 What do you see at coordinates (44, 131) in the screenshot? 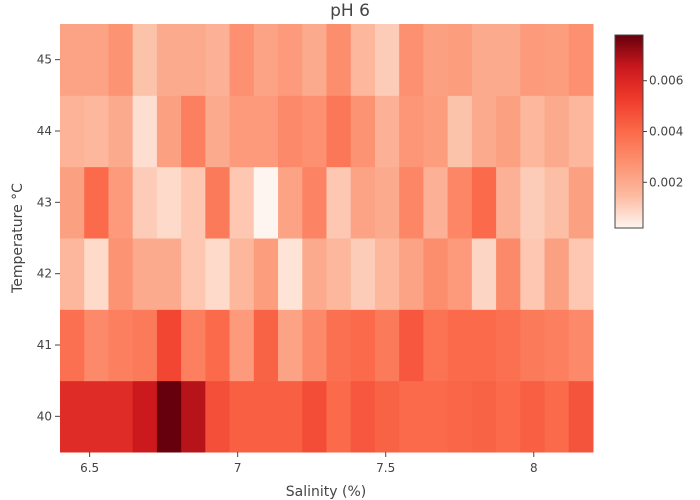
I see `y-tick-label: 44` at bounding box center [44, 131].